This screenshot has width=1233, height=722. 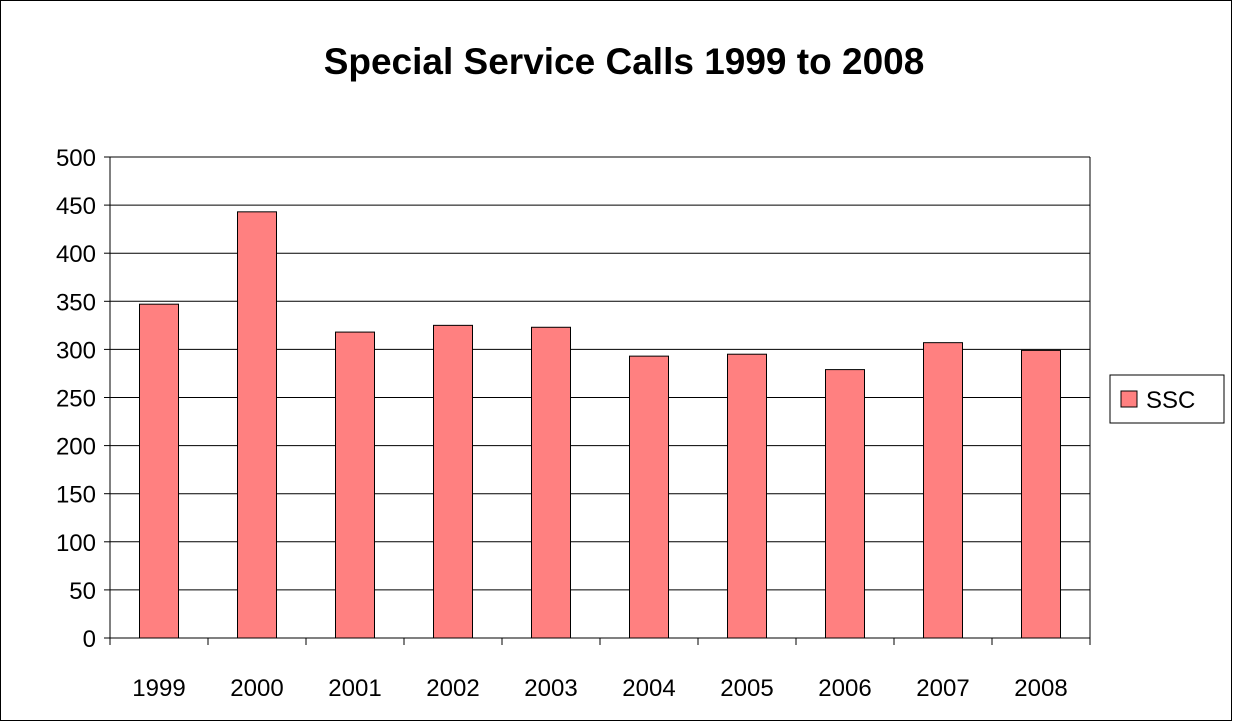 I want to click on bar-2006, so click(x=845, y=504).